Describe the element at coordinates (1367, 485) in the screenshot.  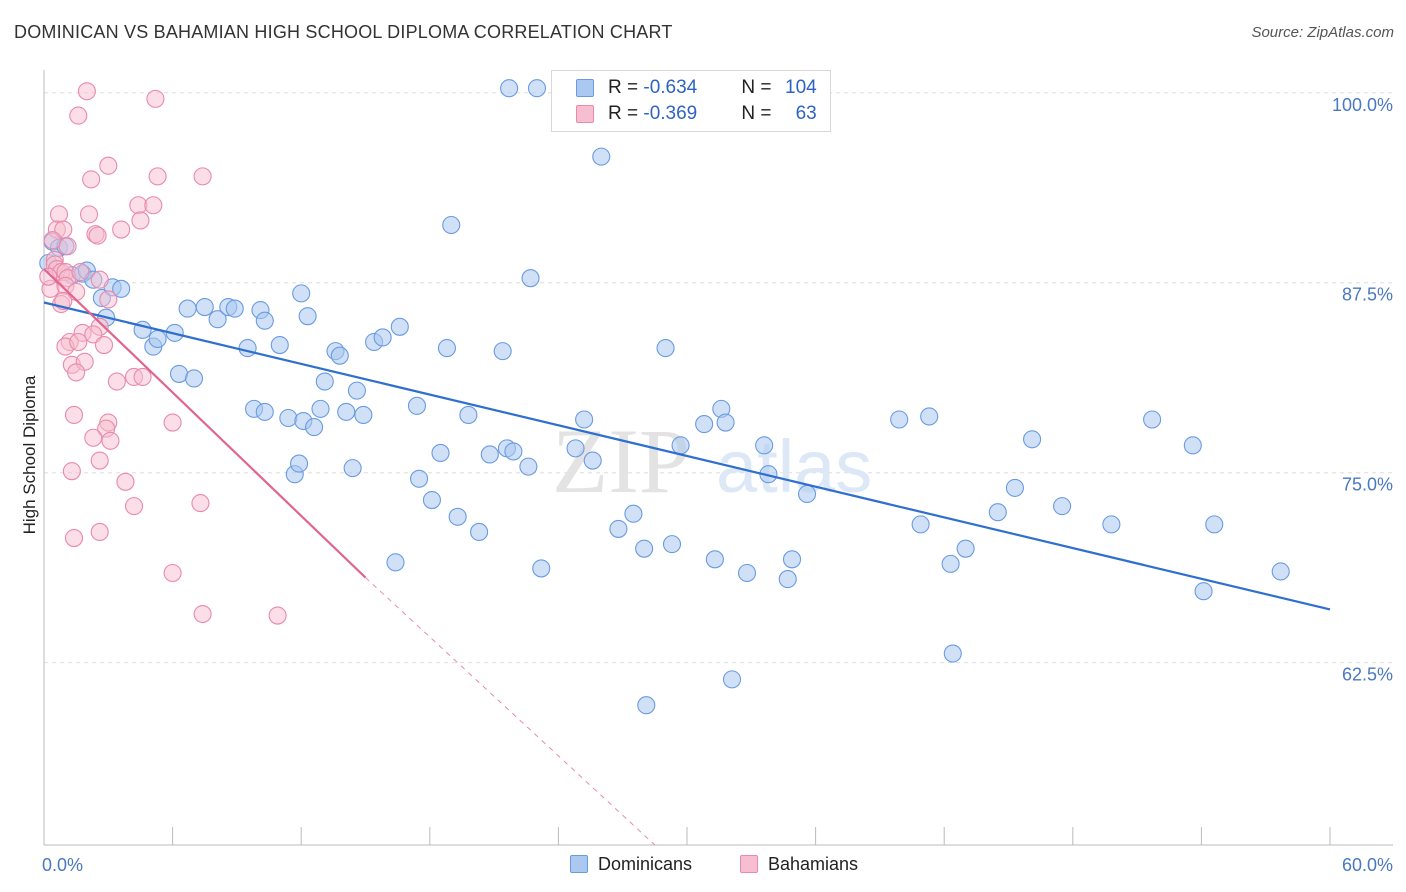
I see `y-tick-label: 75.0%` at that location.